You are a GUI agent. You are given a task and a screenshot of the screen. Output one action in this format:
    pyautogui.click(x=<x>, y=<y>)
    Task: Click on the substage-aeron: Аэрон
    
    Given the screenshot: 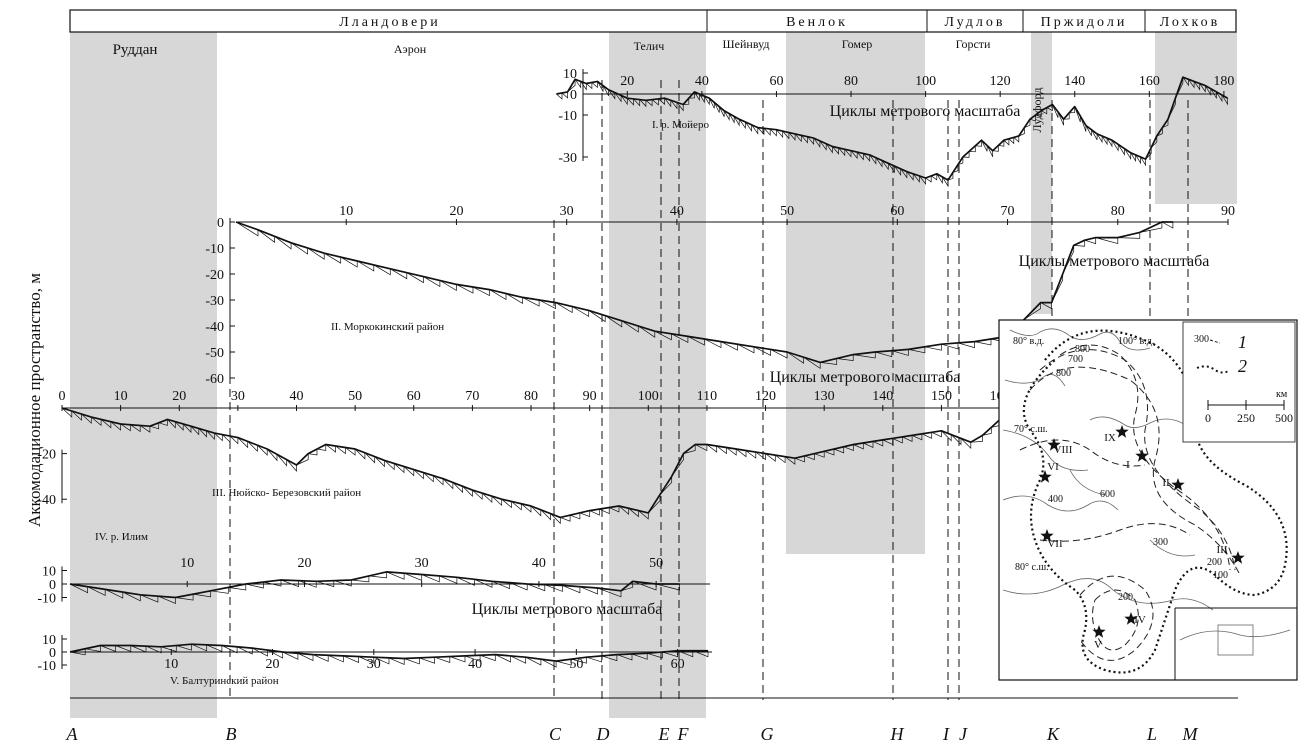 What is the action you would take?
    pyautogui.click(x=410, y=49)
    